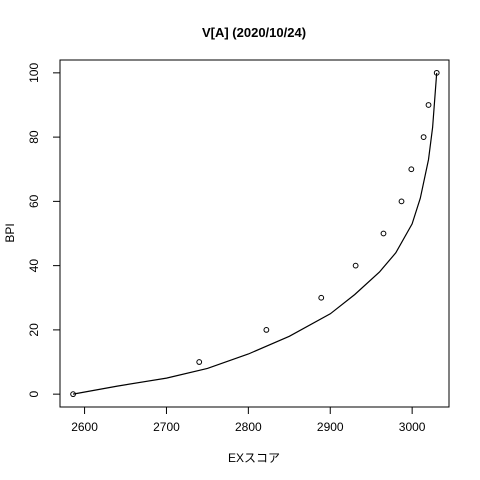  What do you see at coordinates (166, 427) in the screenshot?
I see `x-tick-label: 2700` at bounding box center [166, 427].